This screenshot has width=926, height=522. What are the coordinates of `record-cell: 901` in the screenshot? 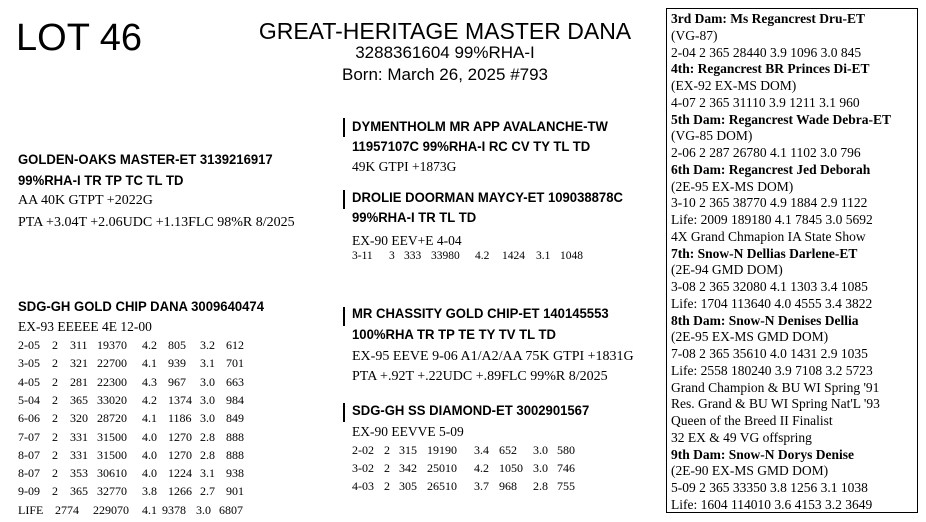 It's located at (235, 491).